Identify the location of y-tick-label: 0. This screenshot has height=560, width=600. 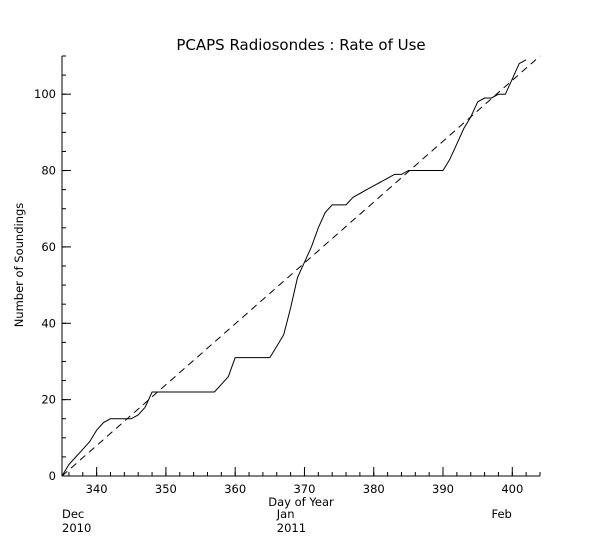
(52, 476).